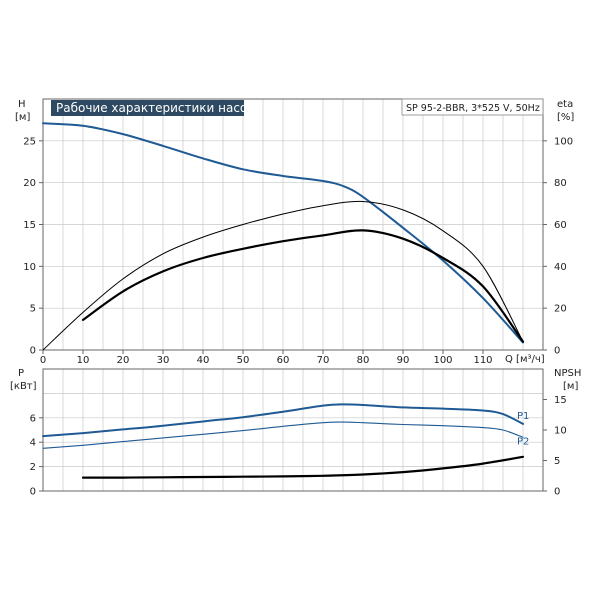 The height and width of the screenshot is (600, 600). I want to click on y-right-tick-label: 100, so click(563, 141).